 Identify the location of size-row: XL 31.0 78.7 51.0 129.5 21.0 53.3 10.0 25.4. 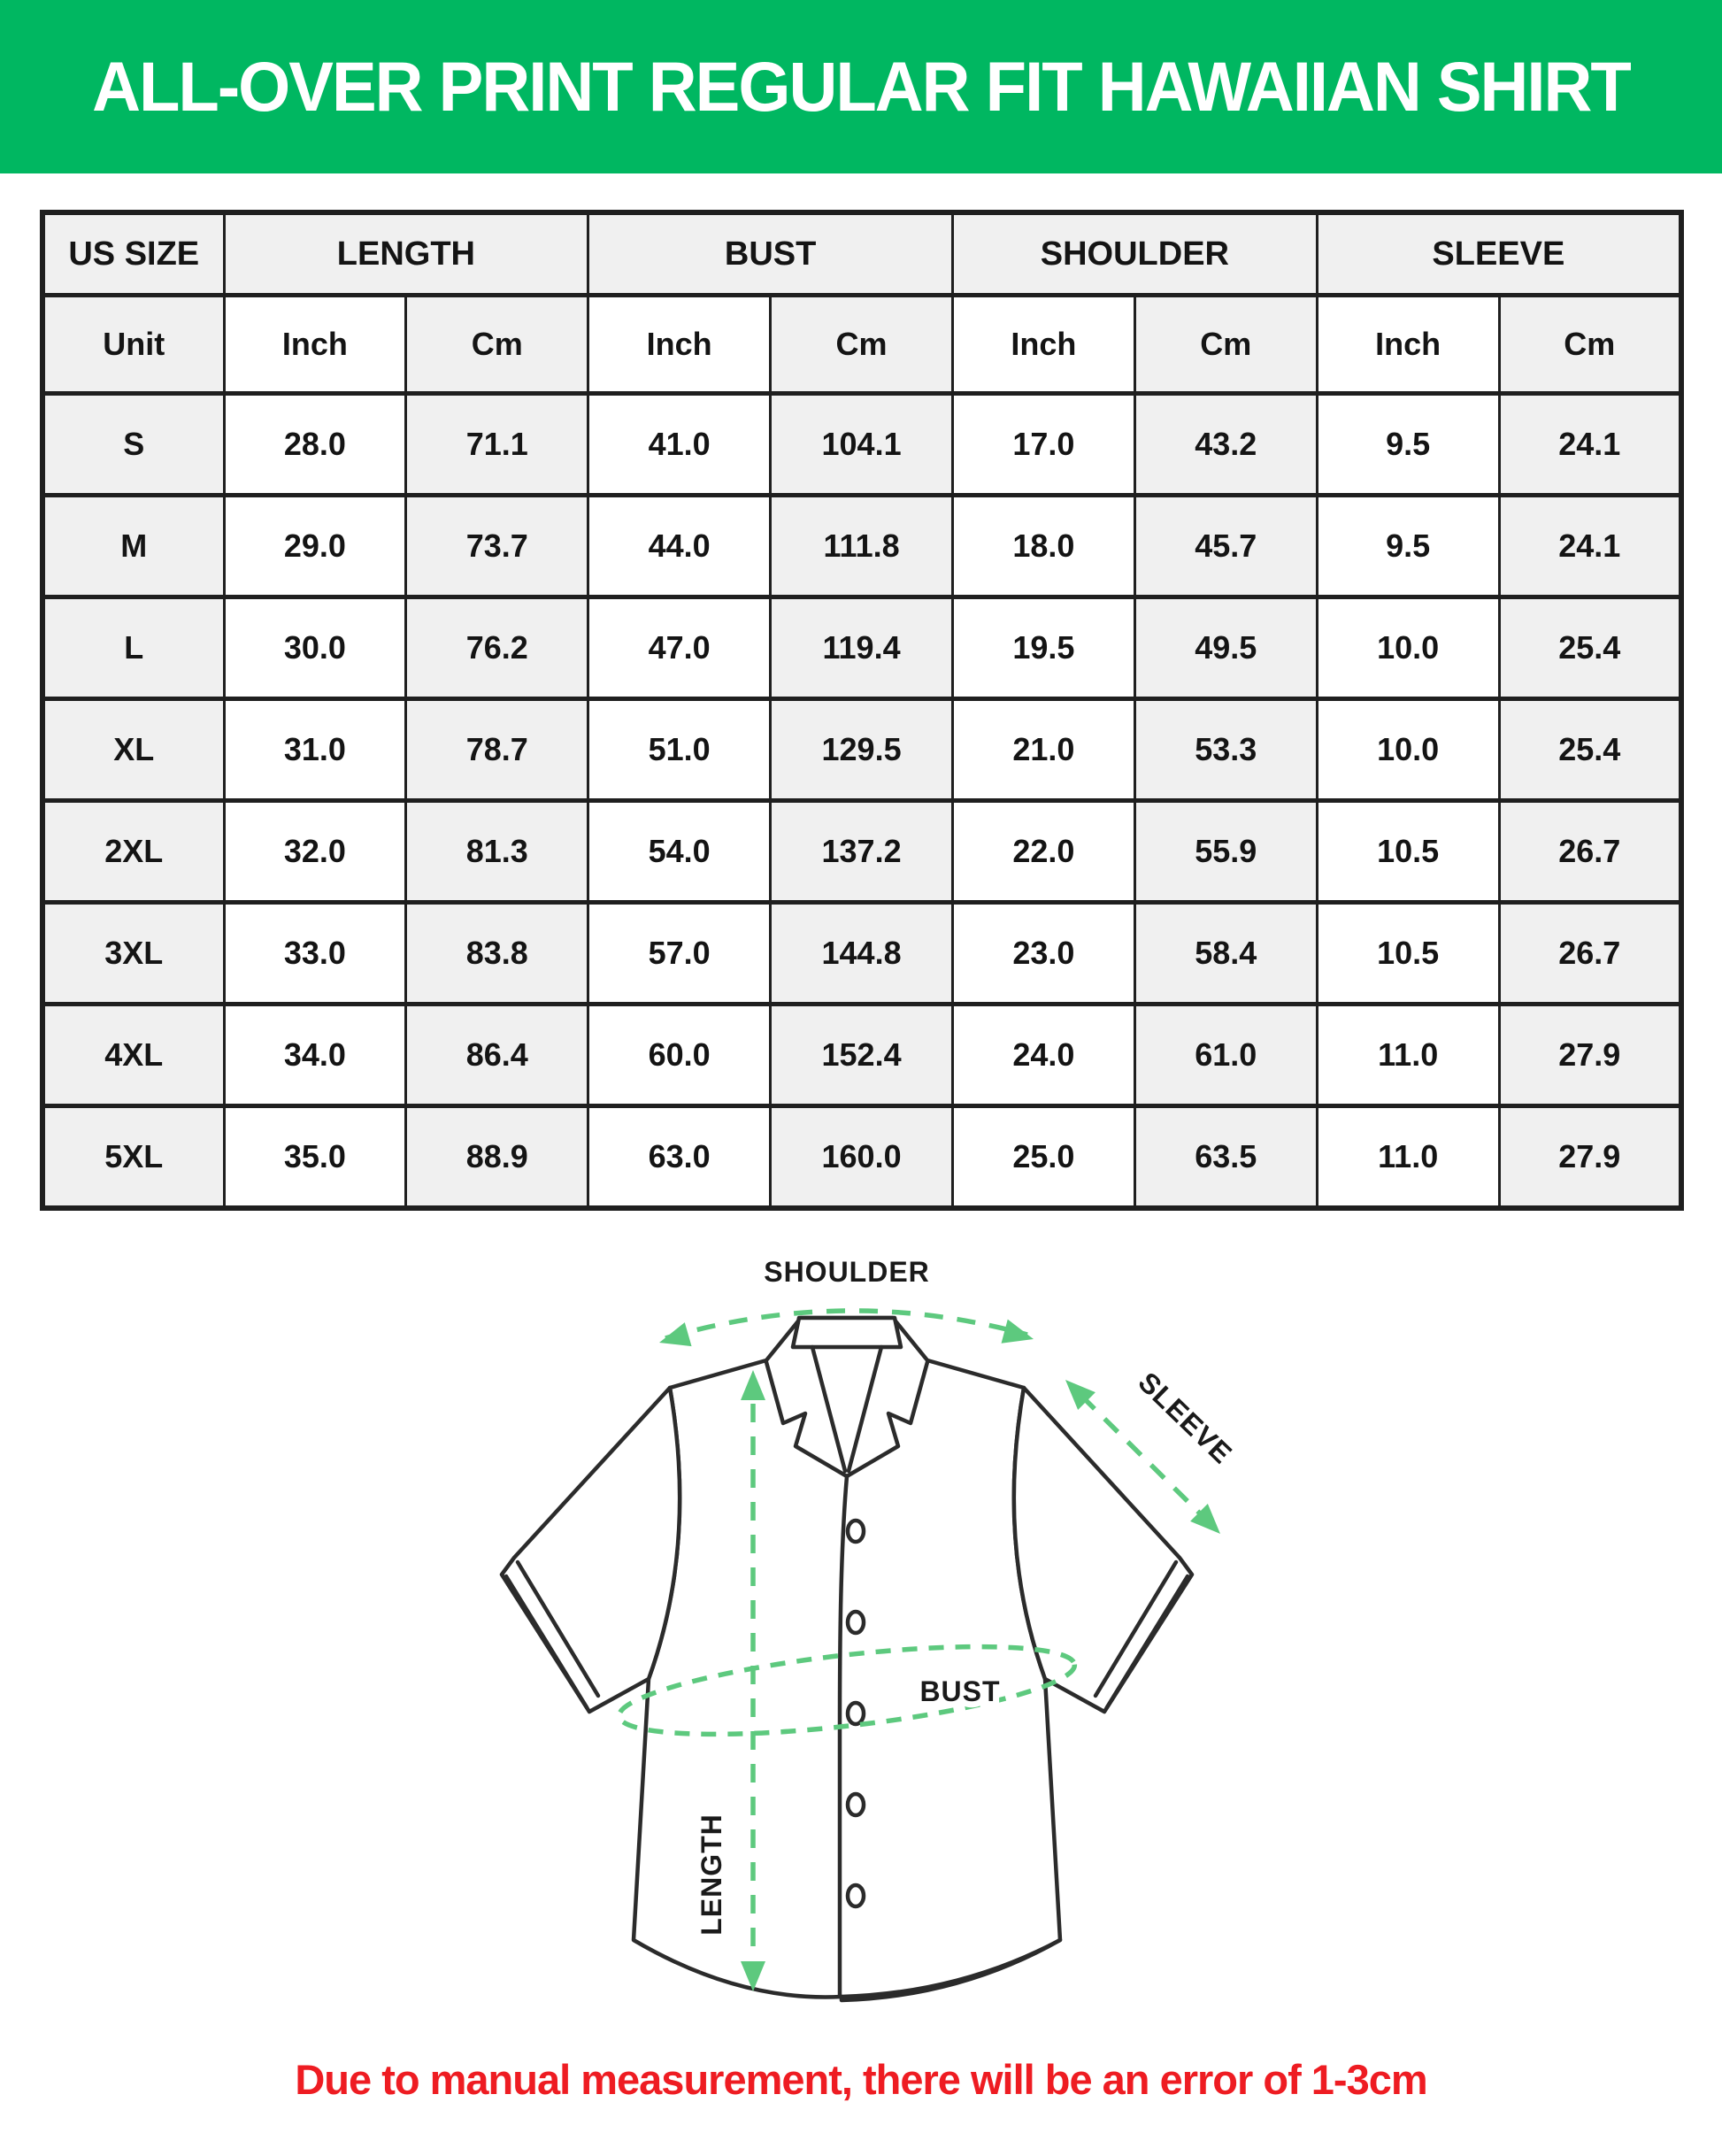
(862, 750).